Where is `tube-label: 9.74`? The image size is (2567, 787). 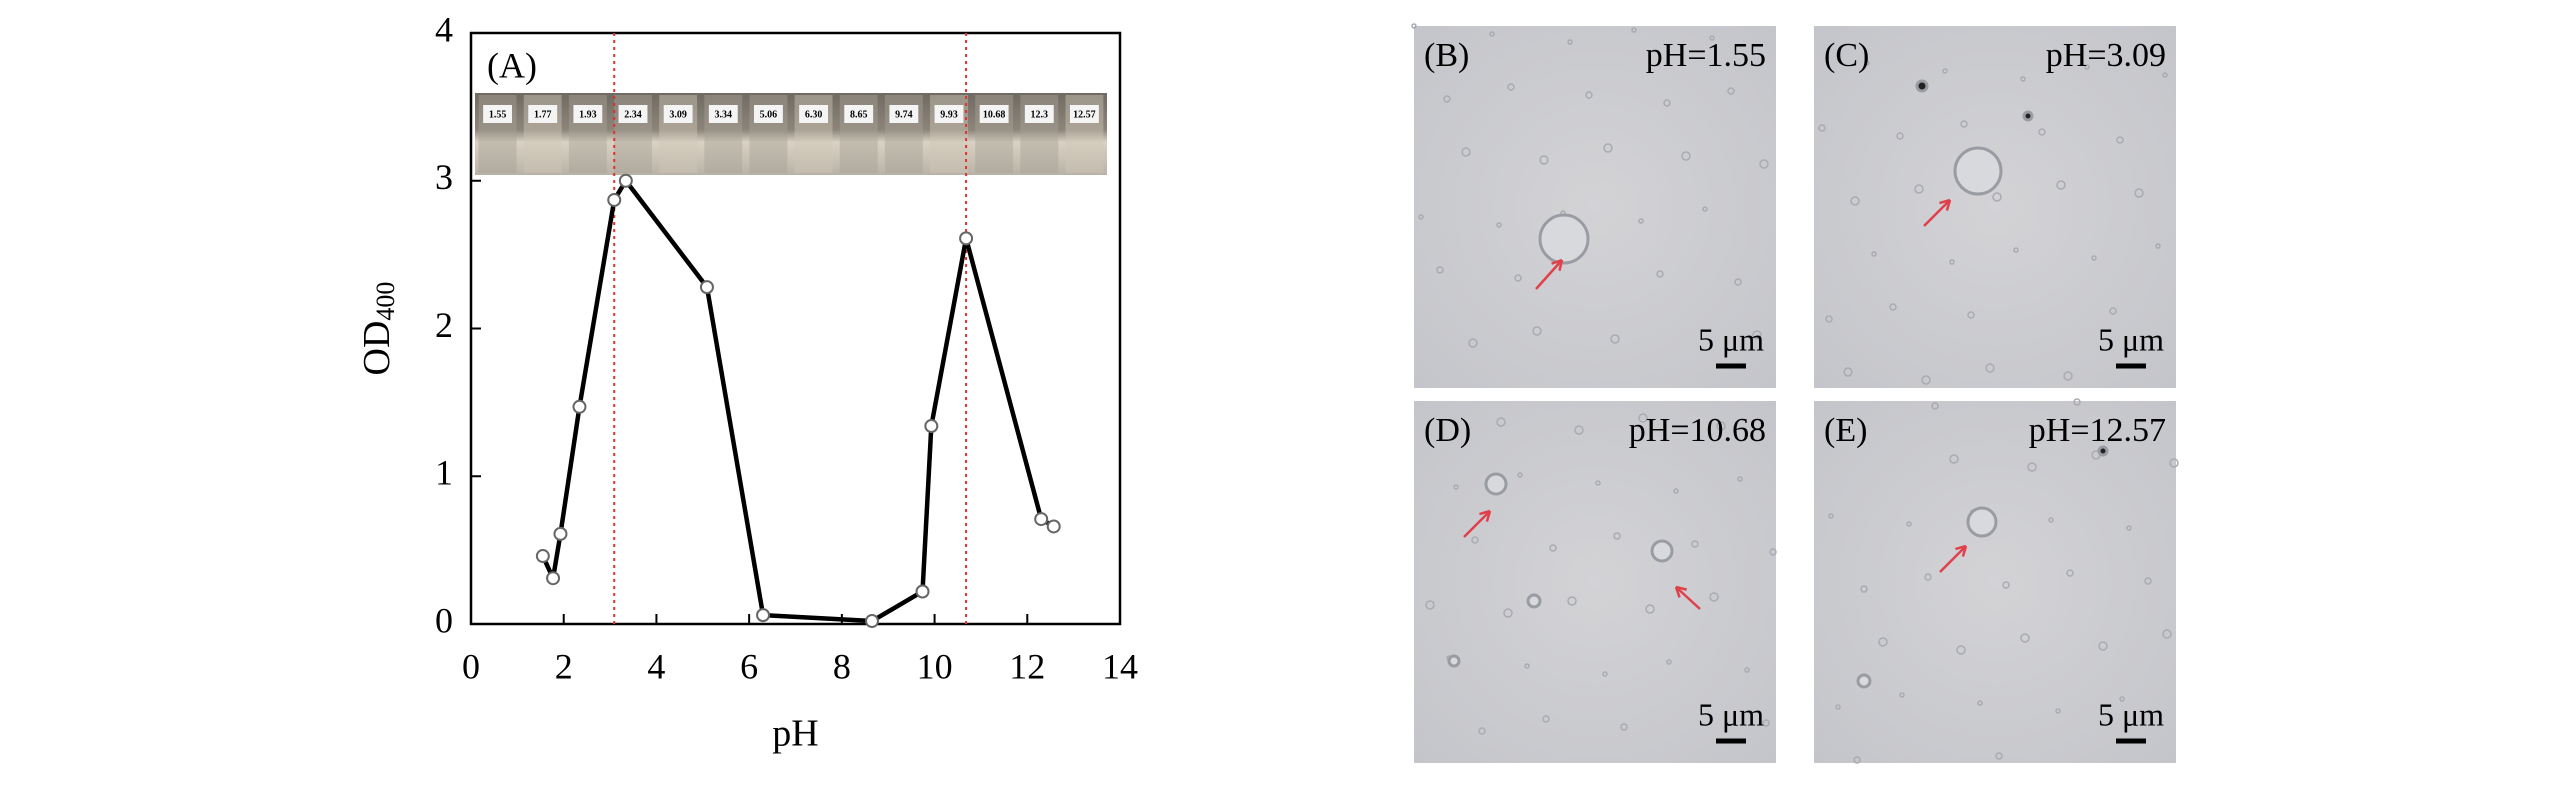
tube-label: 9.74 is located at coordinates (904, 114).